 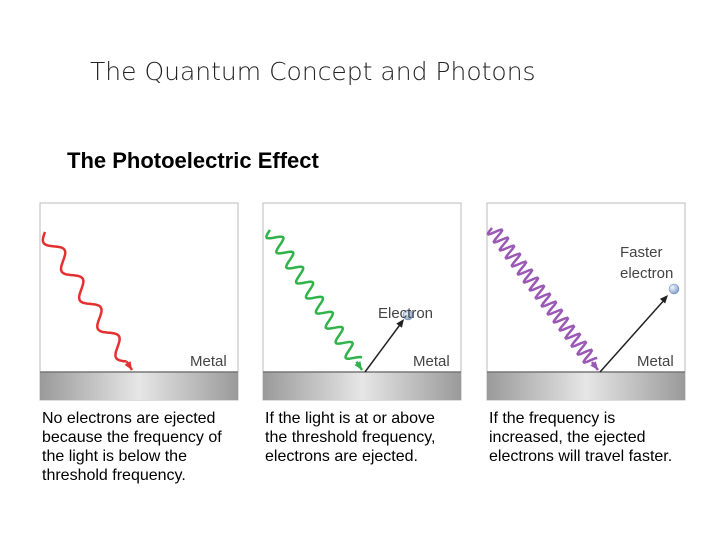 I want to click on electron-label: Electron, so click(x=405, y=313).